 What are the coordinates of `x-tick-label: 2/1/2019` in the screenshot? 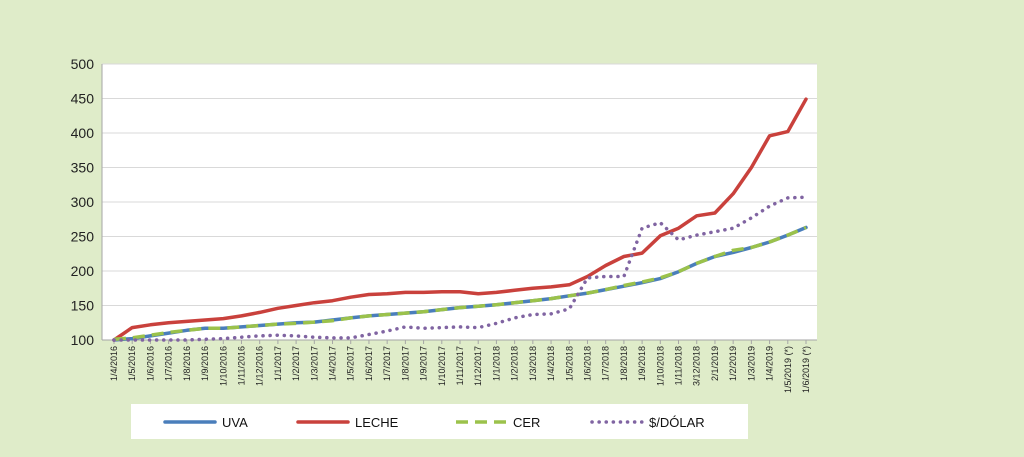 It's located at (715, 363).